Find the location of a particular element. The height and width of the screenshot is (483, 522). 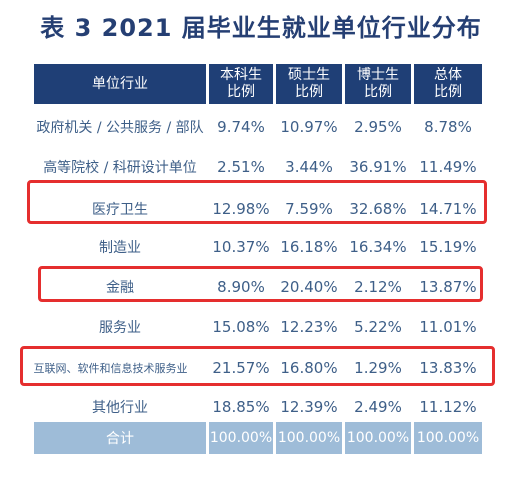

row-overall: 11.49% is located at coordinates (448, 166).